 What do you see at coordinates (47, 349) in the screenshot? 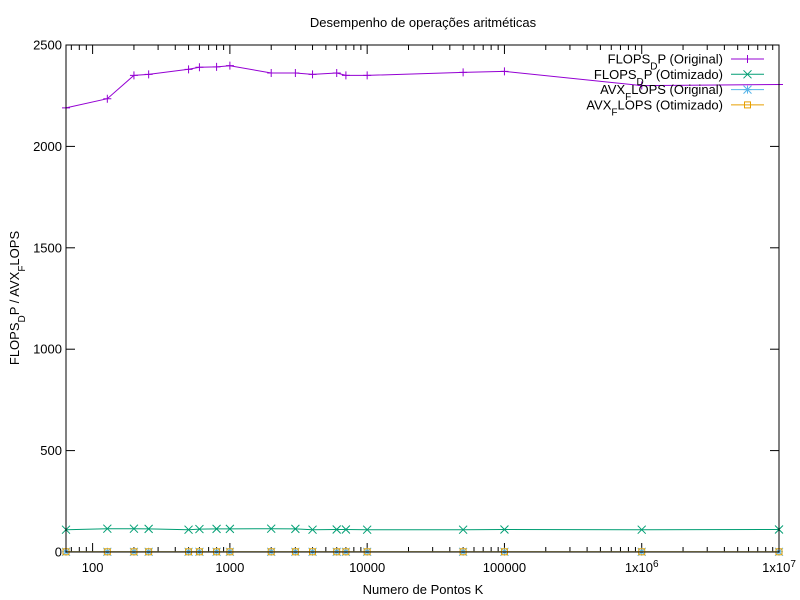
I see `y-tick-label: 1000` at bounding box center [47, 349].